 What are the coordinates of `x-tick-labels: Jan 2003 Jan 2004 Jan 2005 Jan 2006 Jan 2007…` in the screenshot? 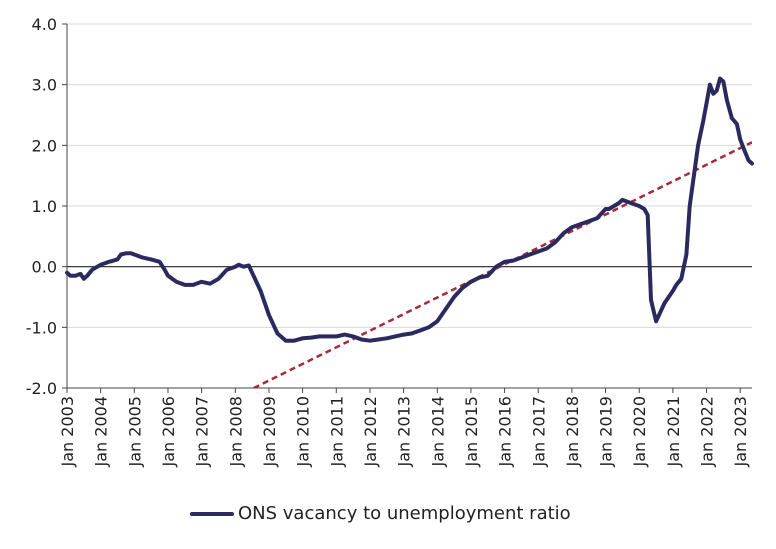 It's located at (404, 431).